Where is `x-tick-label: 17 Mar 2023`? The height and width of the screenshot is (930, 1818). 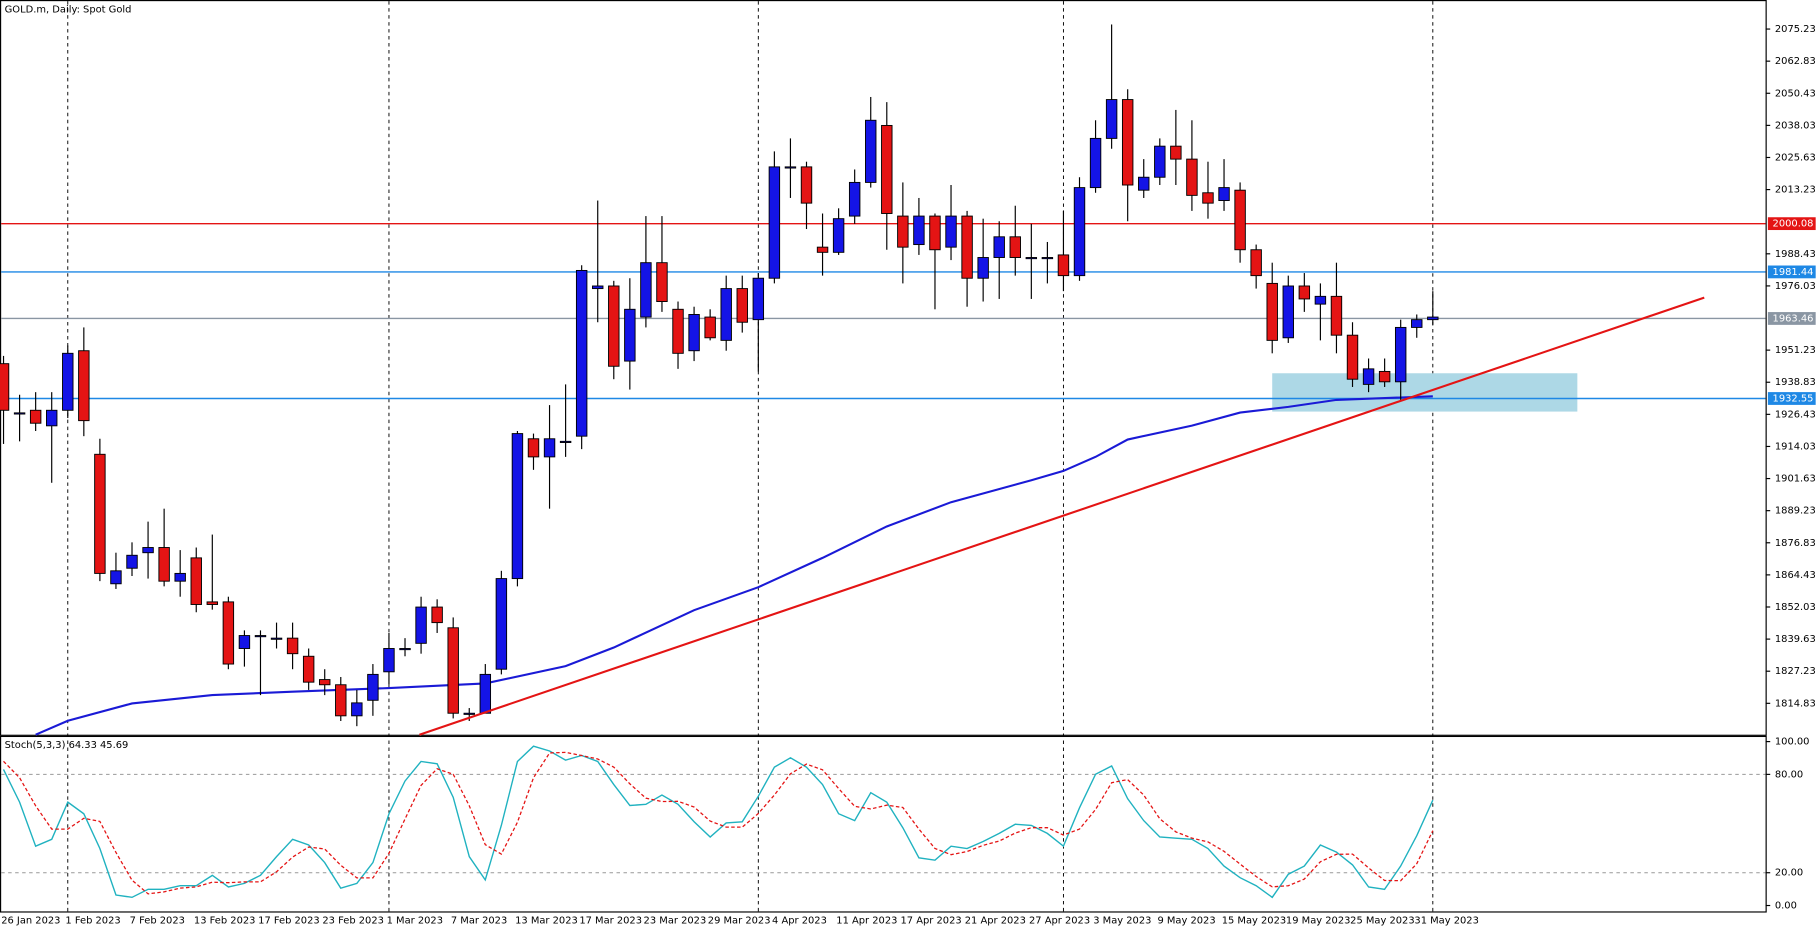 x-tick-label: 17 Mar 2023 is located at coordinates (610, 921).